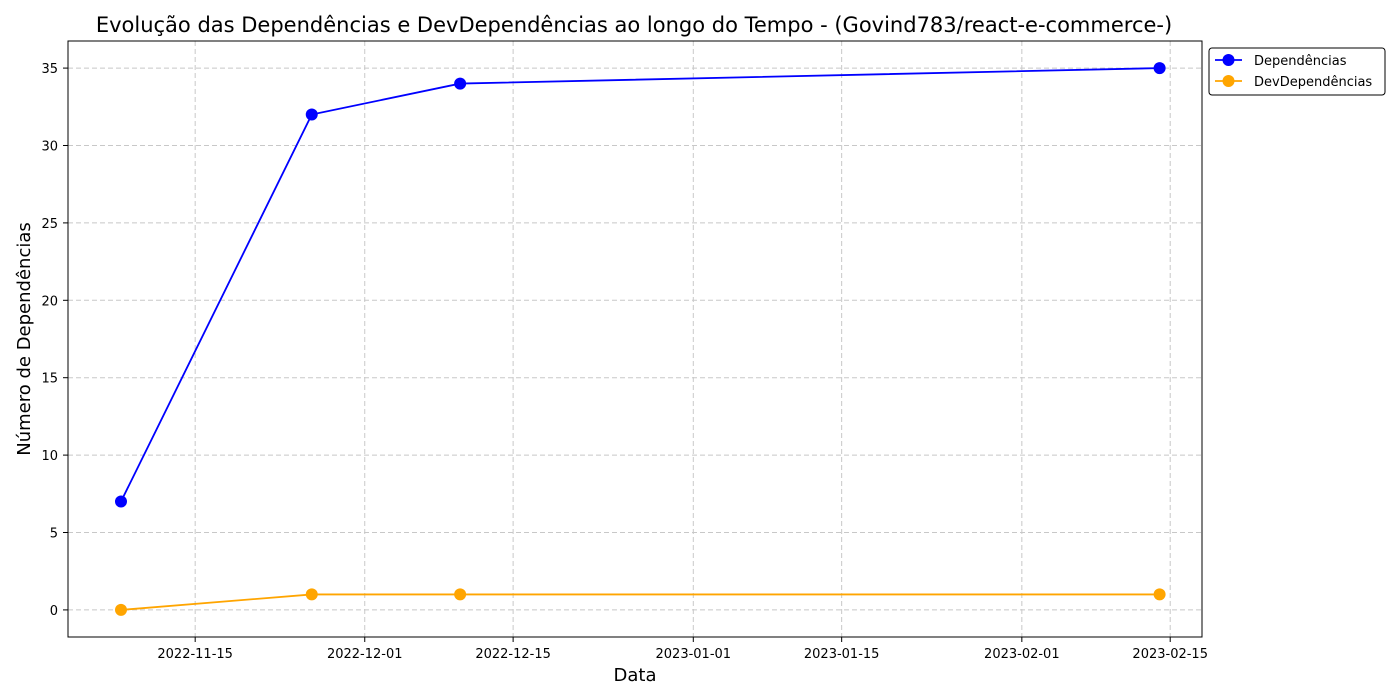 This screenshot has height=700, width=1400. Describe the element at coordinates (694, 654) in the screenshot. I see `x-tick-label: 2023-01-01` at that location.